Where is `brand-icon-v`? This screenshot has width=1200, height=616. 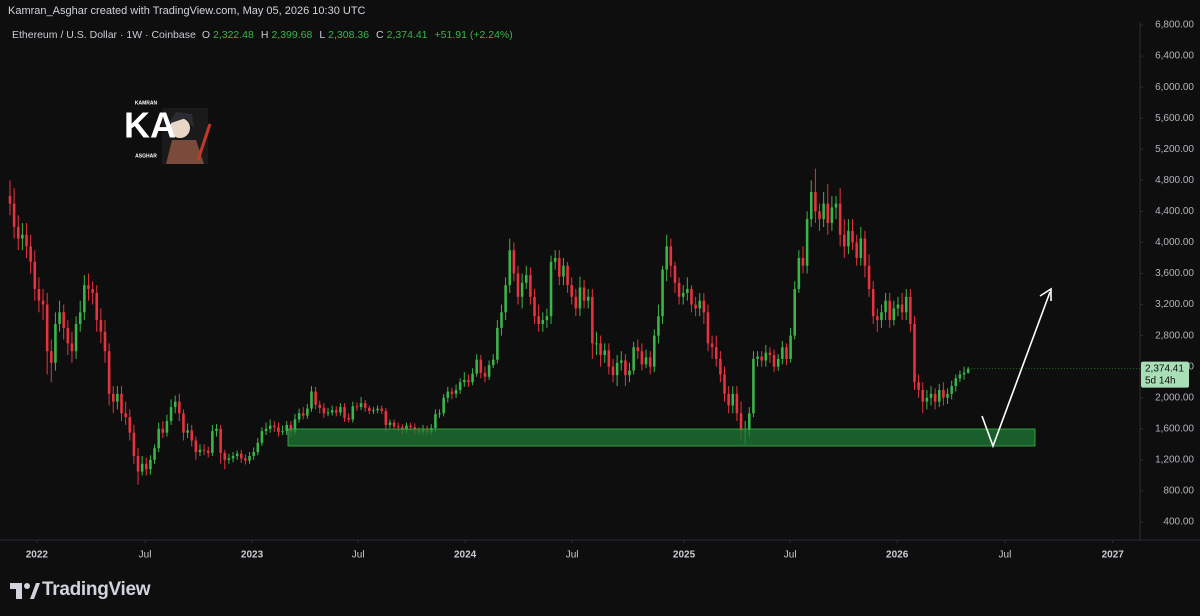
brand-icon-v is located at coordinates (35, 591).